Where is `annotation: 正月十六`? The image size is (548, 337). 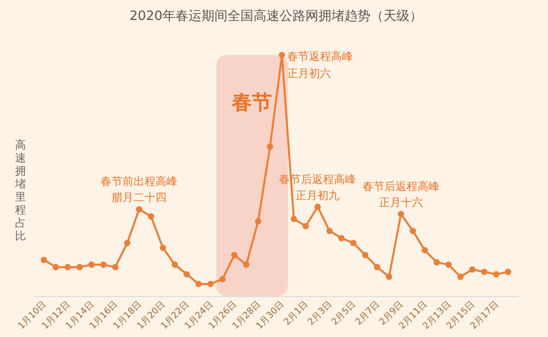 annotation: 正月十六 is located at coordinates (400, 203).